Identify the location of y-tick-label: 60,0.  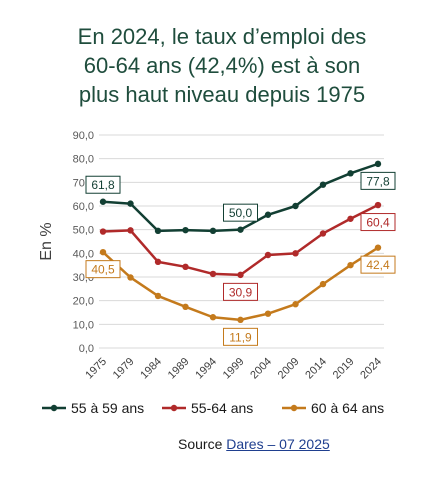
(83, 207).